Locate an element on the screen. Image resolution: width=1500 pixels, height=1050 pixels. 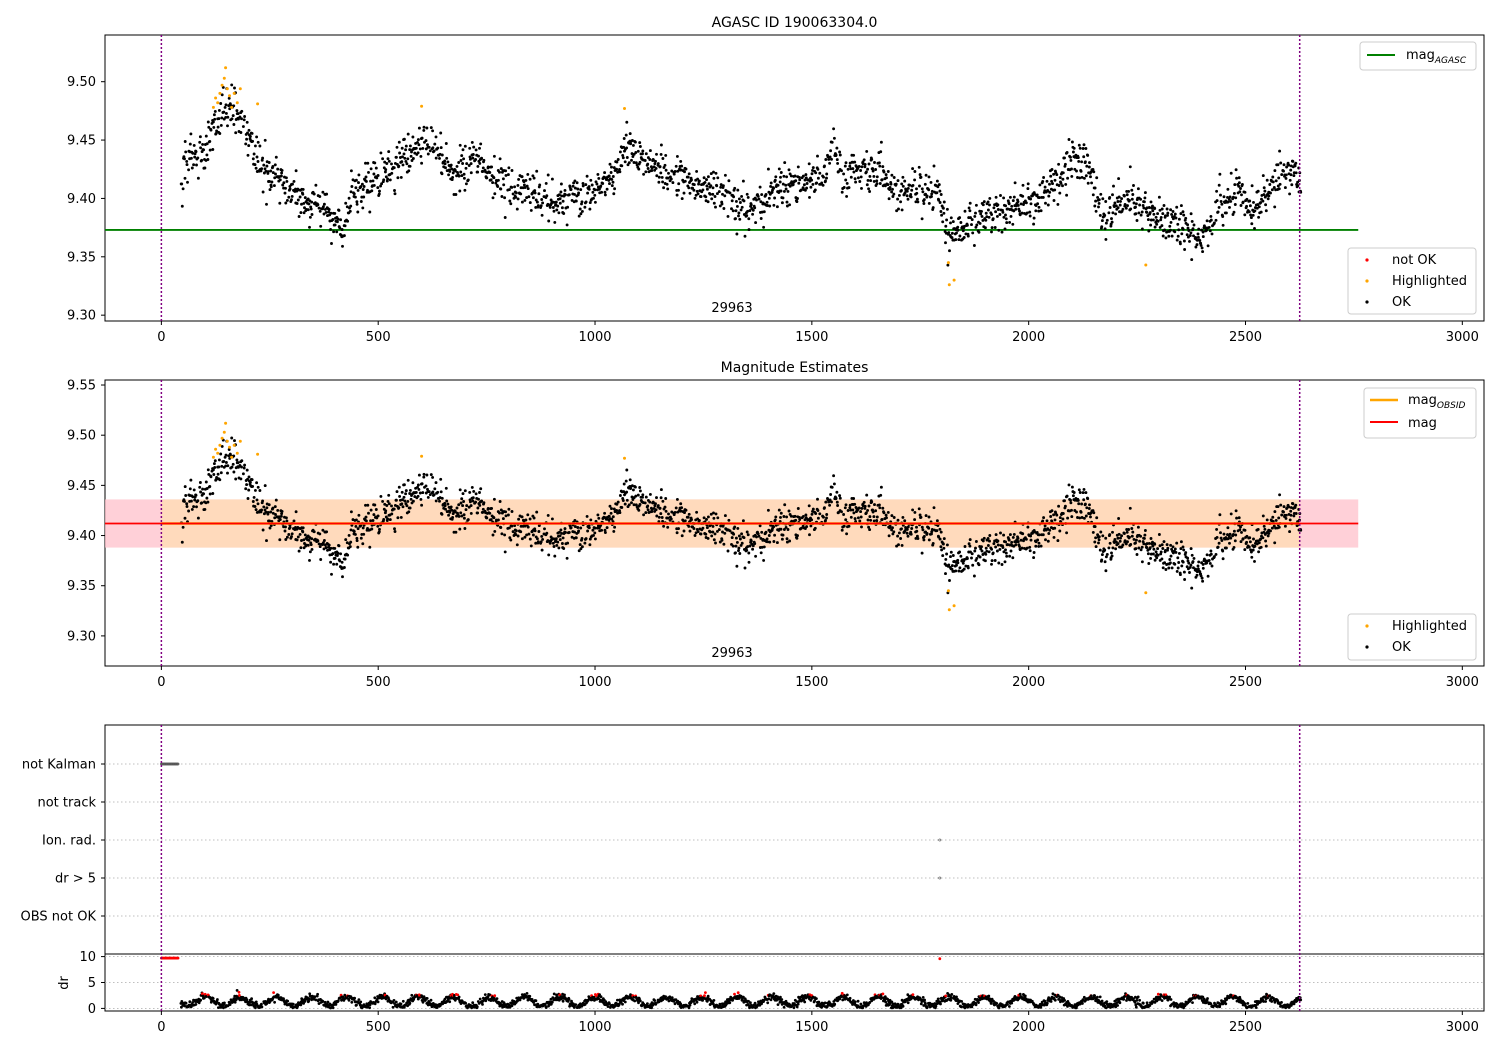
flag-label: OBS not OK is located at coordinates (59, 917).